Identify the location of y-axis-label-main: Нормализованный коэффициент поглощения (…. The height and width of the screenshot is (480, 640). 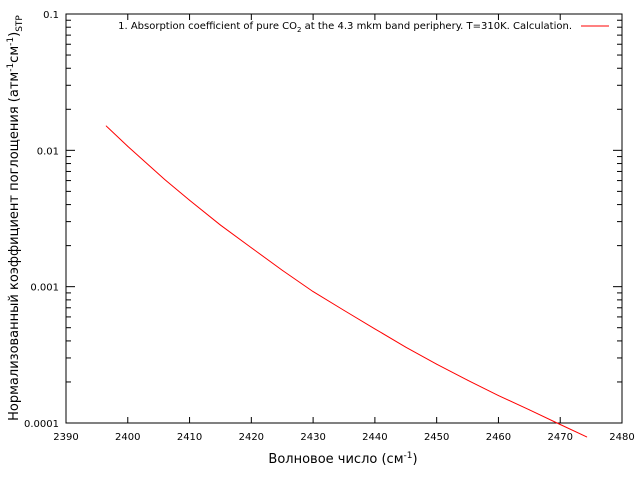
(14, 246).